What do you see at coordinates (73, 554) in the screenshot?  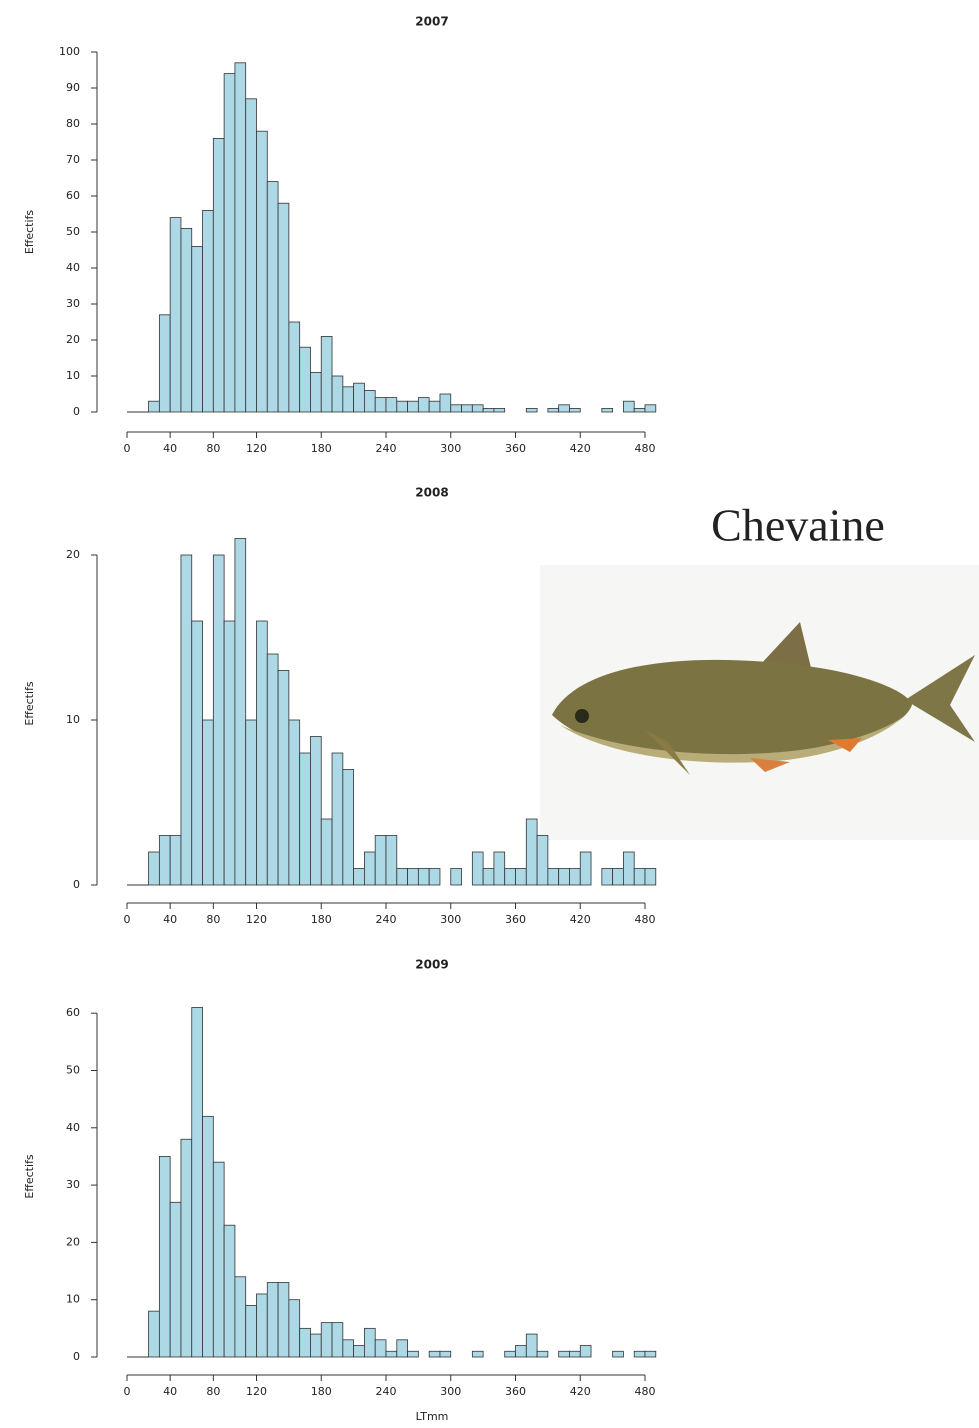 I see `y-tick-label: 20` at bounding box center [73, 554].